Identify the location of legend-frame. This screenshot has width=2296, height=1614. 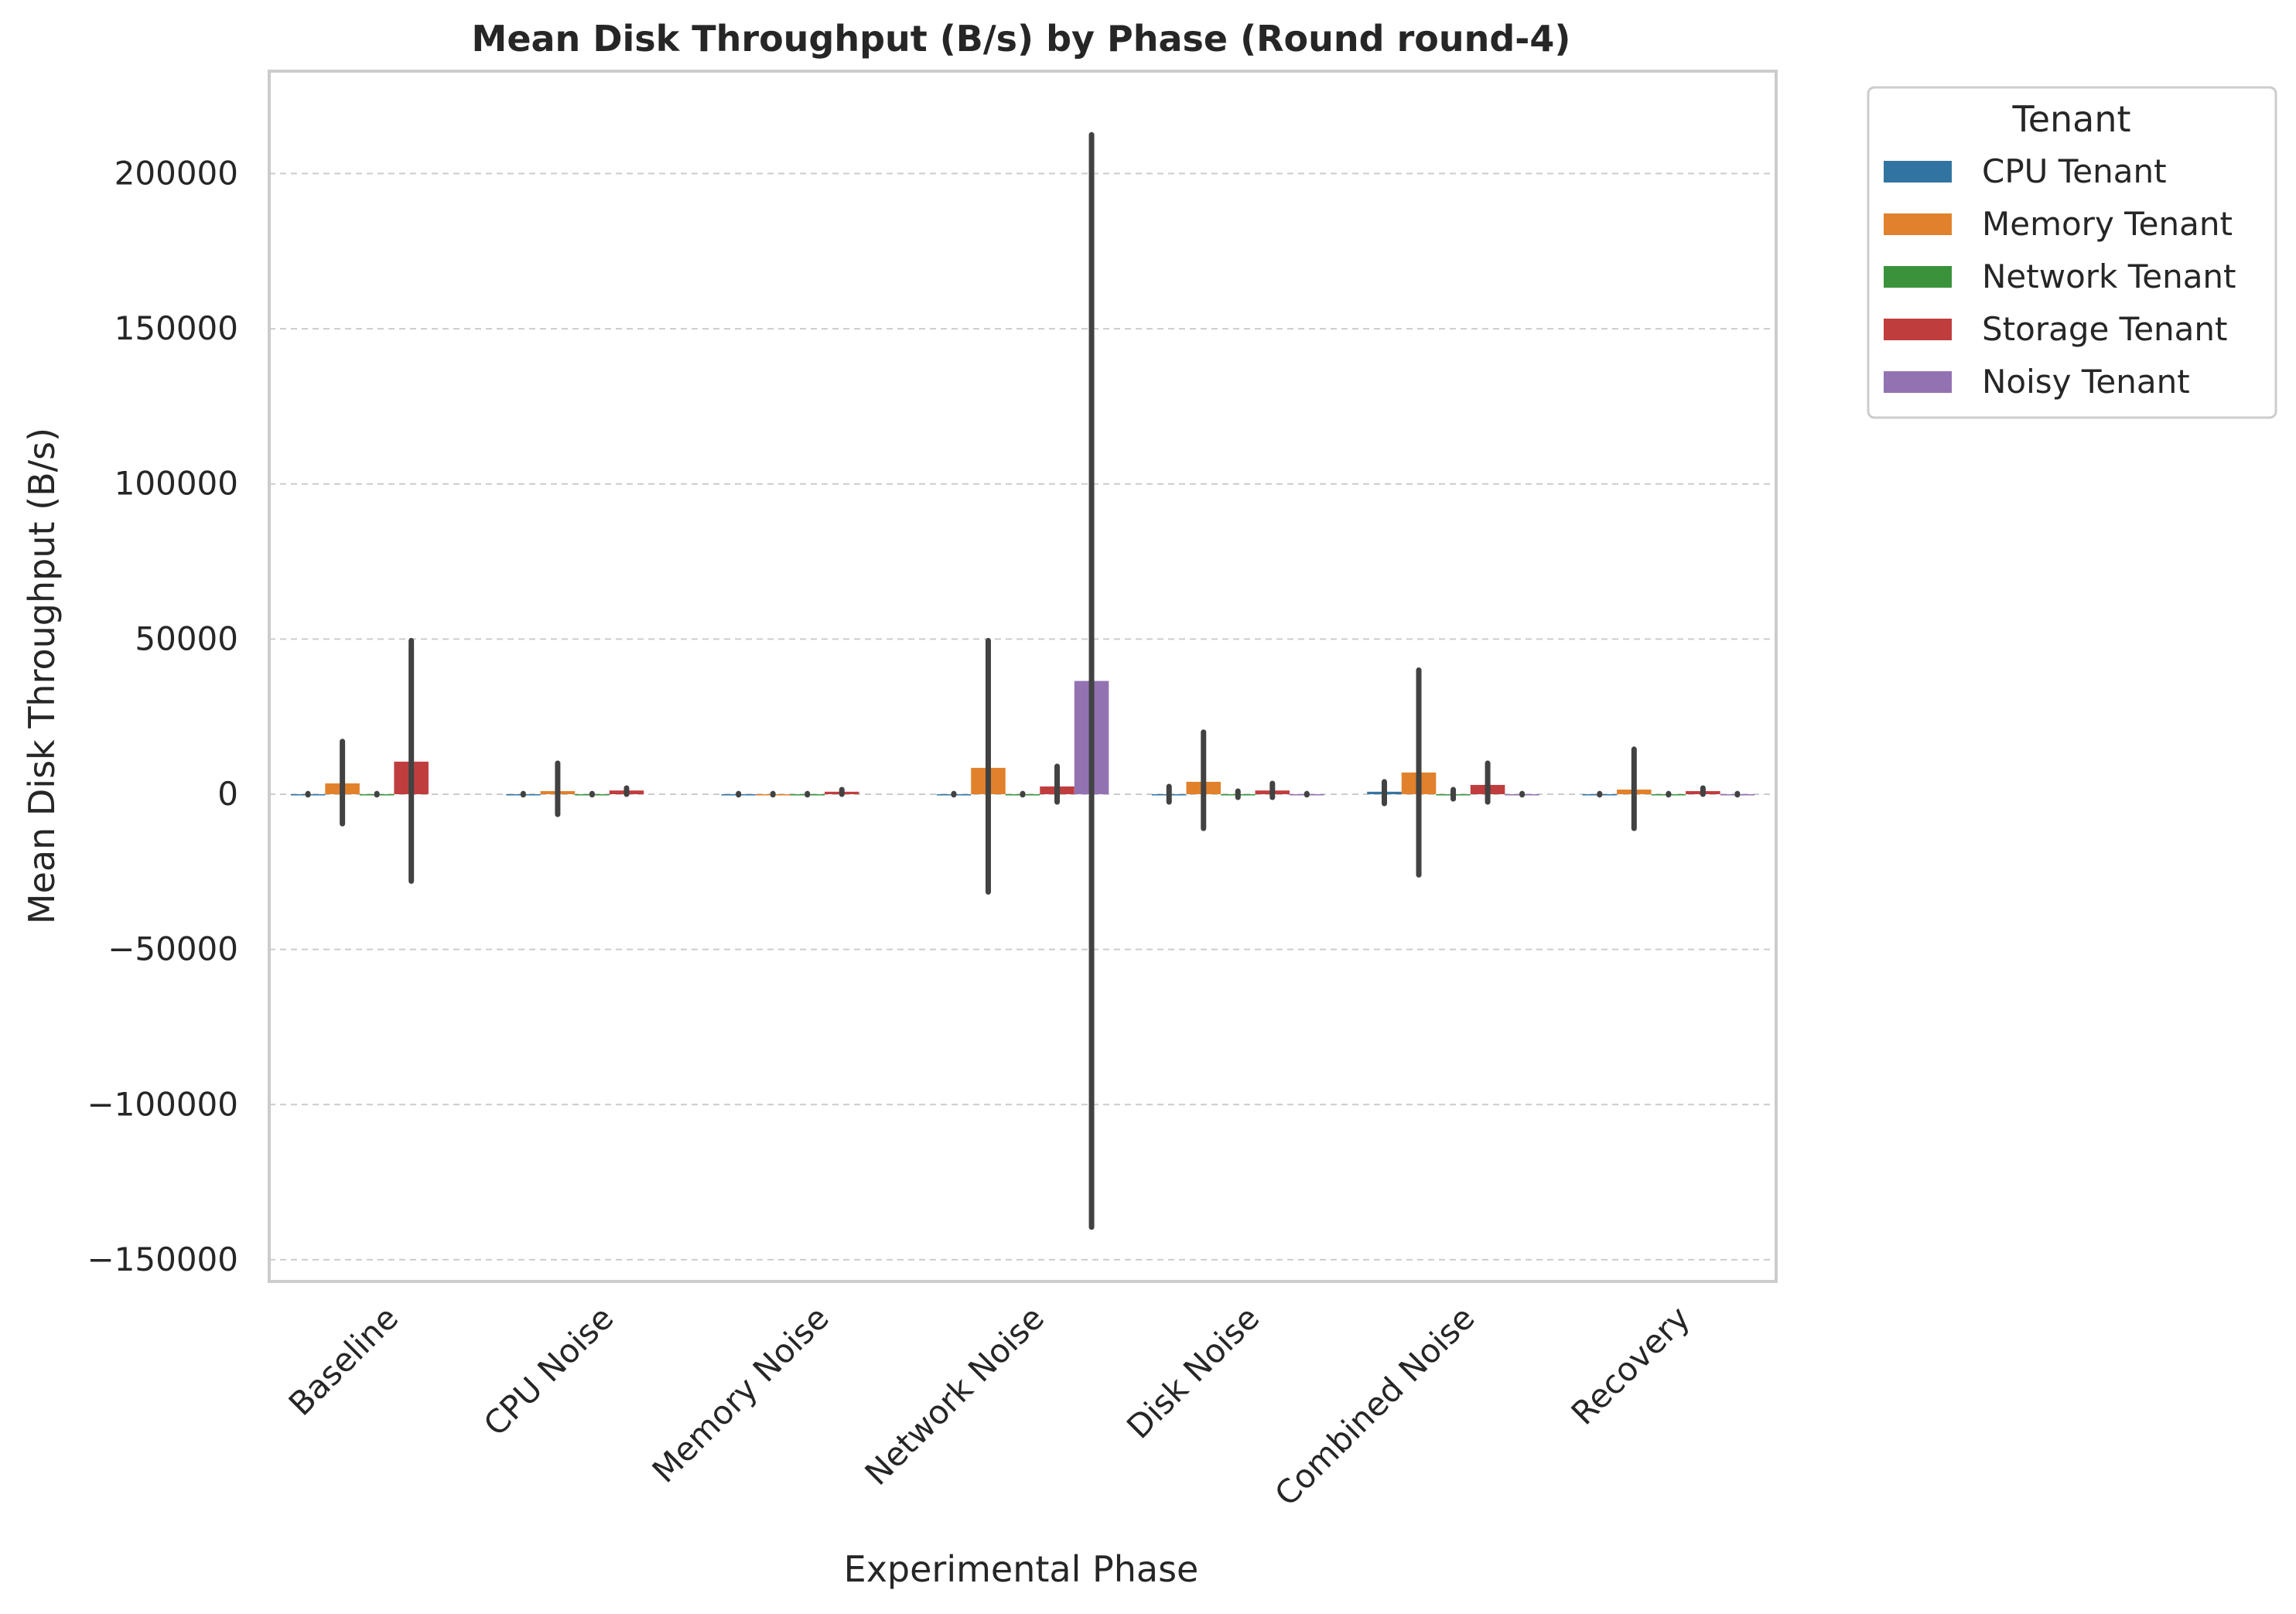
(2072, 252).